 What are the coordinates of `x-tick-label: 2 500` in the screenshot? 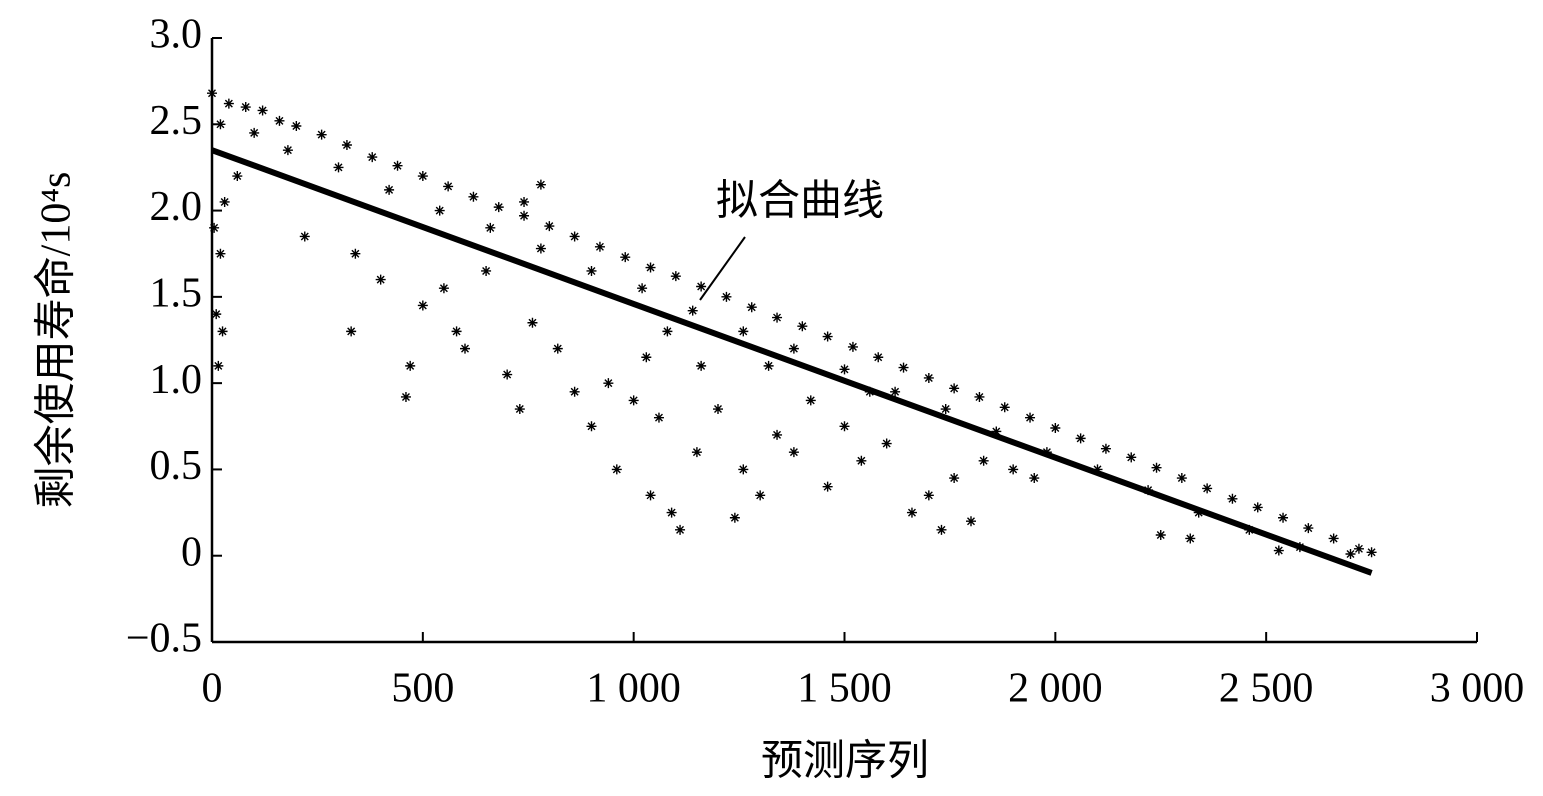 It's located at (1266, 689).